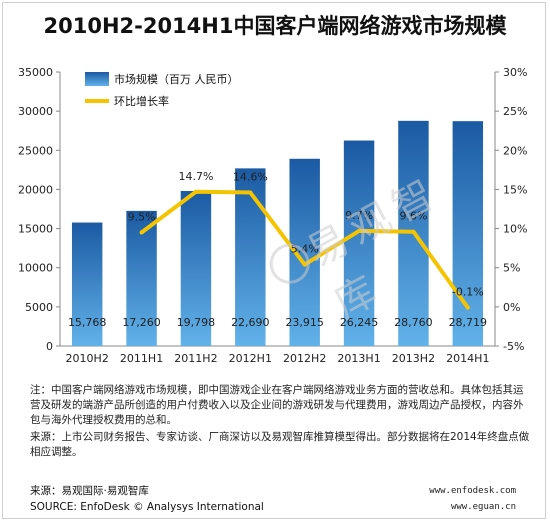 The image size is (550, 523). I want to click on bar-value-label: 26,245, so click(359, 322).